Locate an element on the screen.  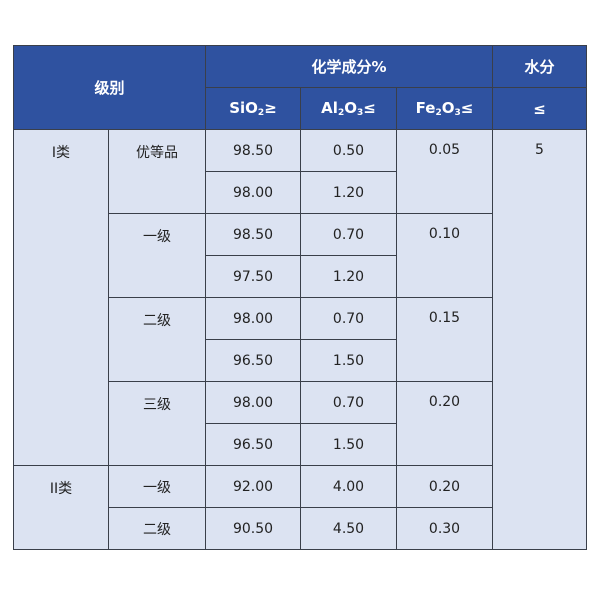
grade-header: 级别 is located at coordinates (109, 87).